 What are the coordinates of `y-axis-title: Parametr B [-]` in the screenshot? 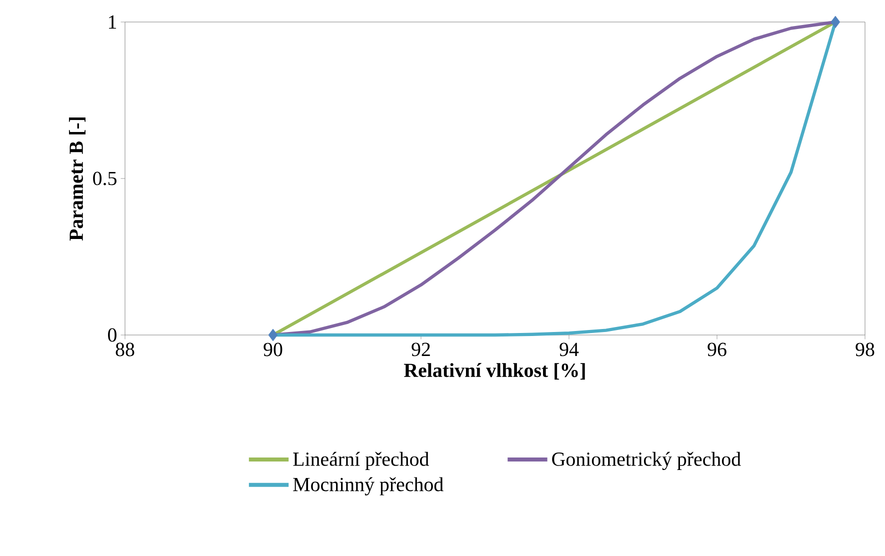 It's located at (77, 179).